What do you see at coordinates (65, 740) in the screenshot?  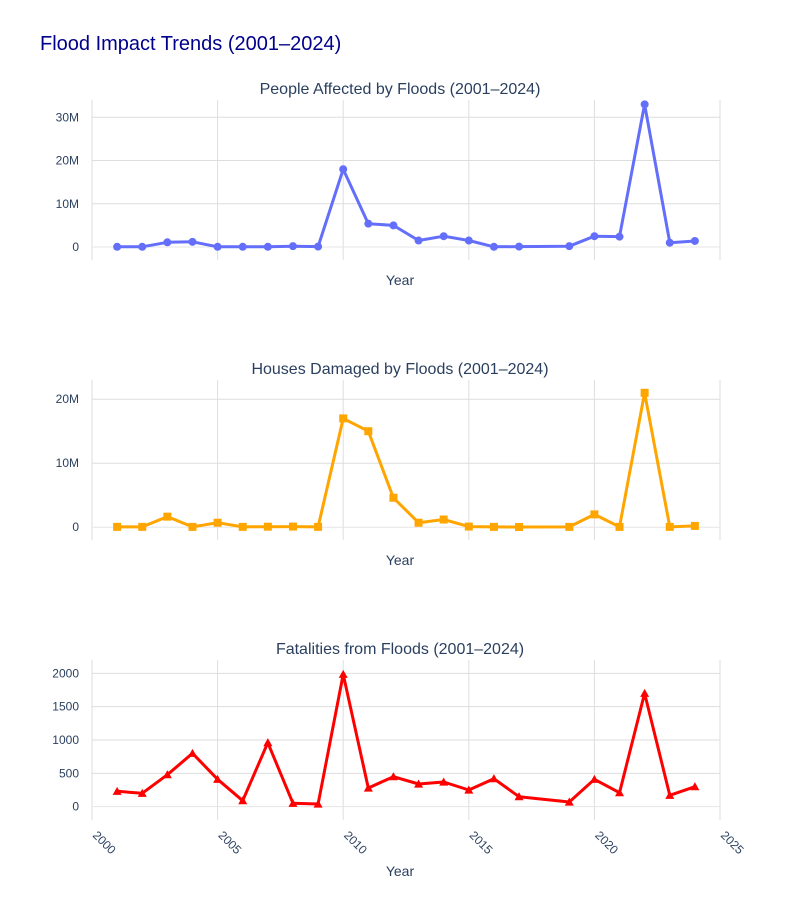 I see `y-tick-label: 1000` at bounding box center [65, 740].